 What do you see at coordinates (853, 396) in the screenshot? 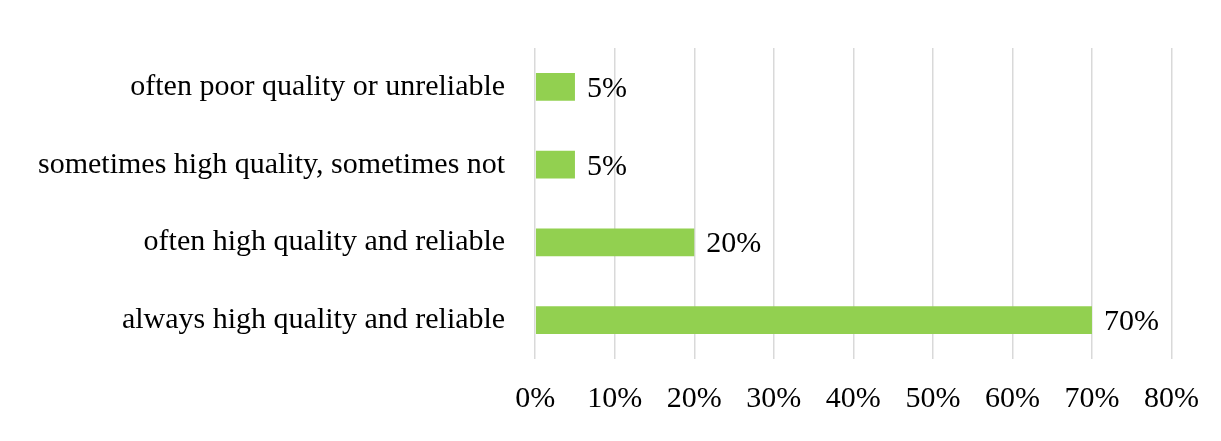
I see `x-tick-label: 40%` at bounding box center [853, 396].